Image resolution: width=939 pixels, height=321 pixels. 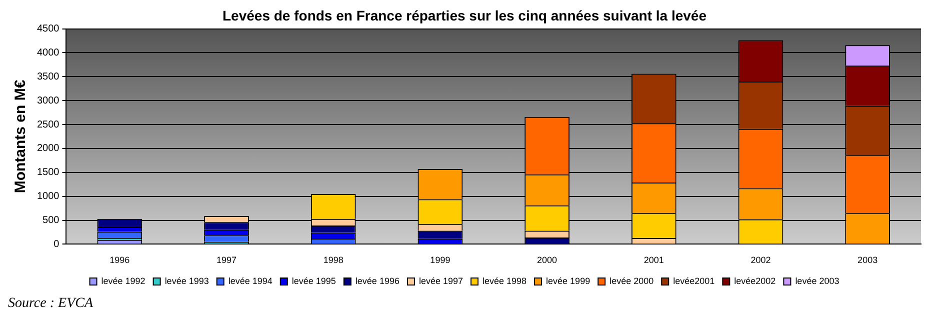 I want to click on legend-label: levée 1995, so click(x=314, y=281).